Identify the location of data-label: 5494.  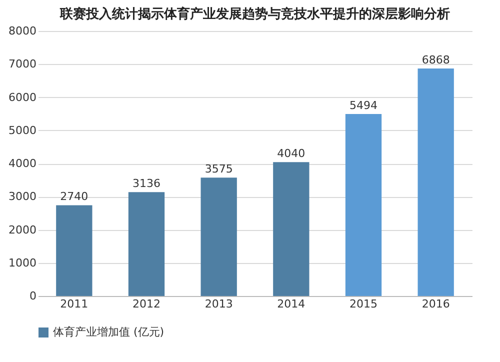
(364, 105).